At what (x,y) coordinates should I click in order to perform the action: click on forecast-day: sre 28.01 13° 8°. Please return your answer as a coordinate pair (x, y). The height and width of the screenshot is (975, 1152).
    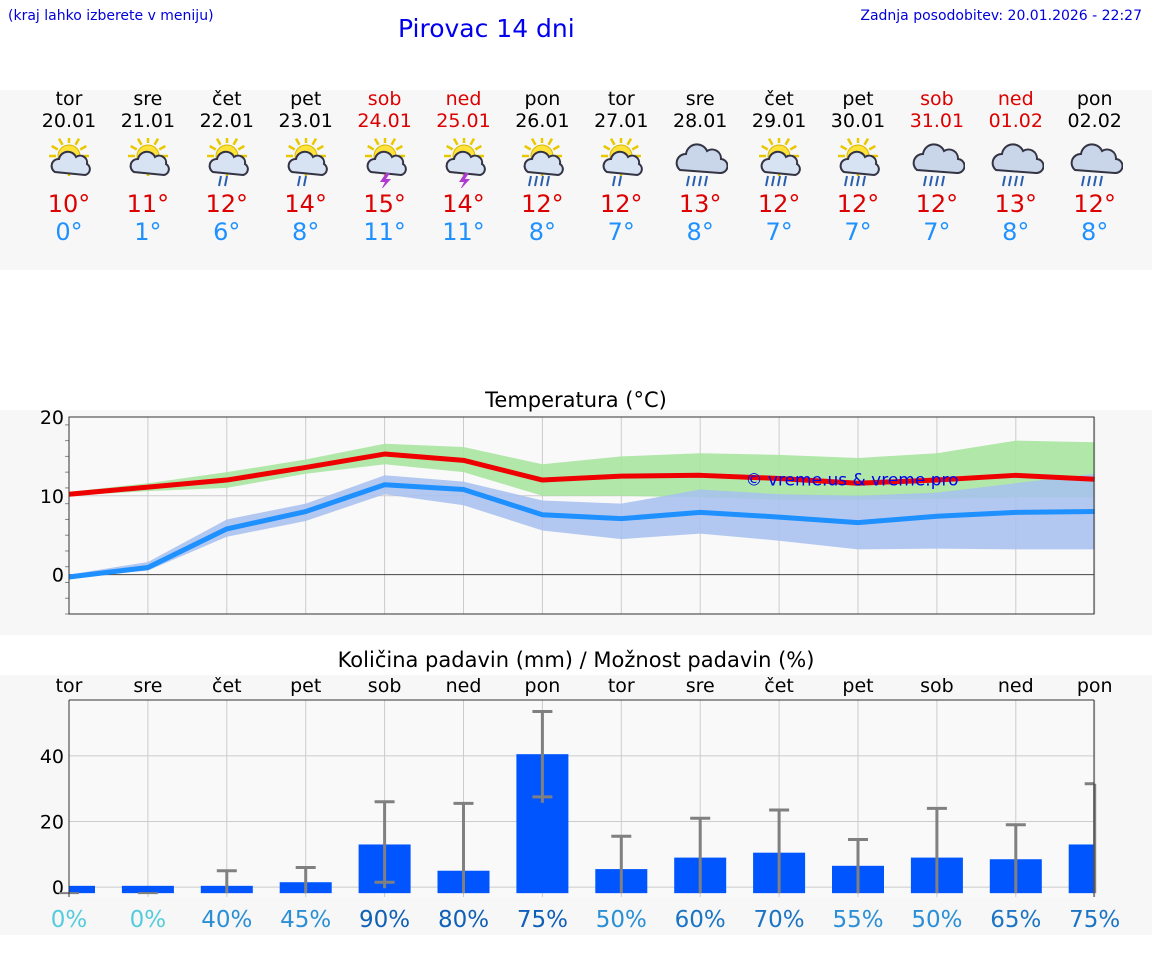
    Looking at the image, I should click on (700, 167).